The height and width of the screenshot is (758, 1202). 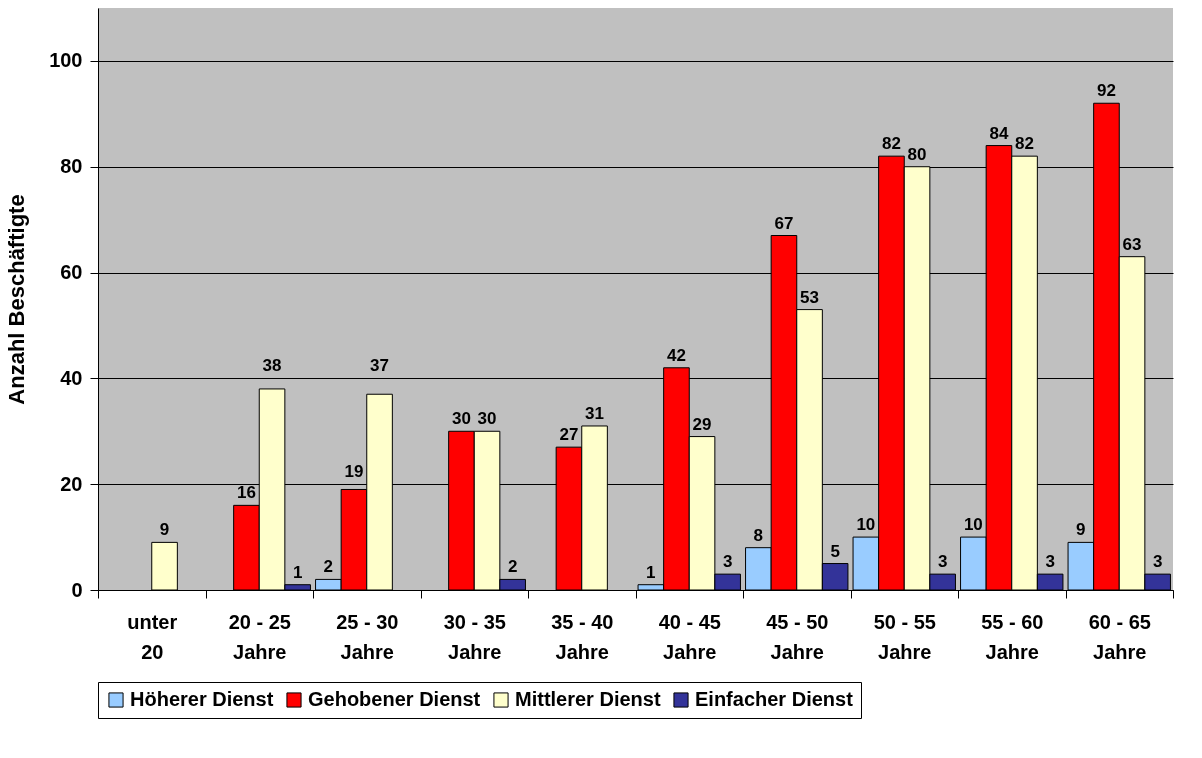 I want to click on data-label: 19, so click(x=354, y=472).